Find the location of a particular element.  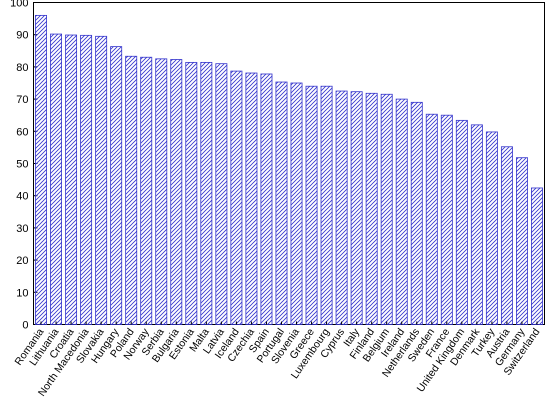

bar-united-kingdom is located at coordinates (461, 222).